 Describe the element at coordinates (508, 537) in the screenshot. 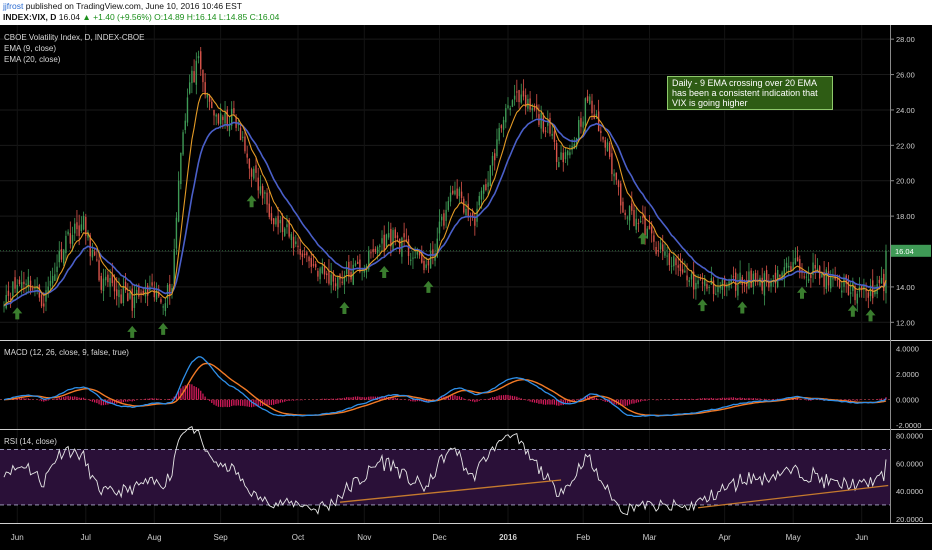

I see `time-tick-label: 2016` at that location.